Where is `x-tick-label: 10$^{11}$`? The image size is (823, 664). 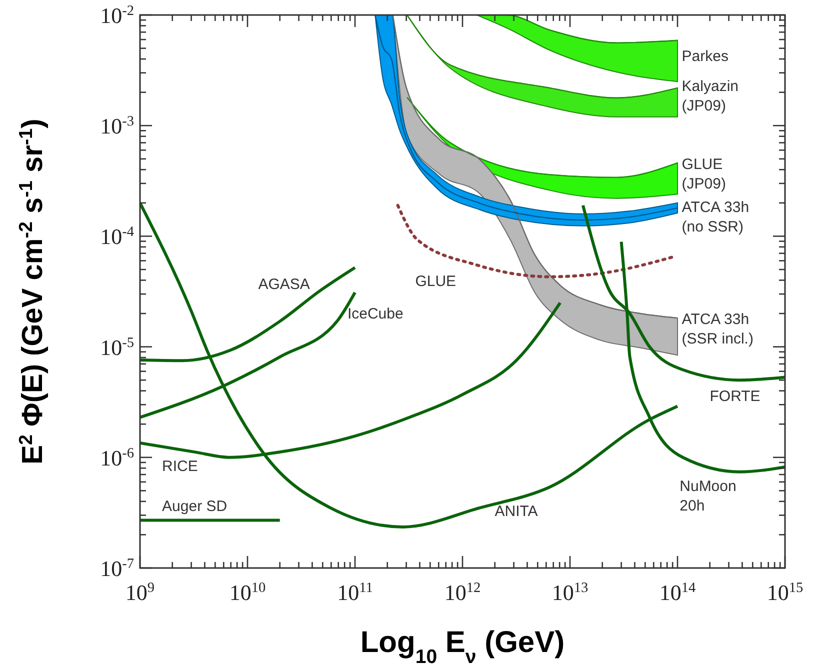 x-tick-label: 10$^{11}$ is located at coordinates (355, 592).